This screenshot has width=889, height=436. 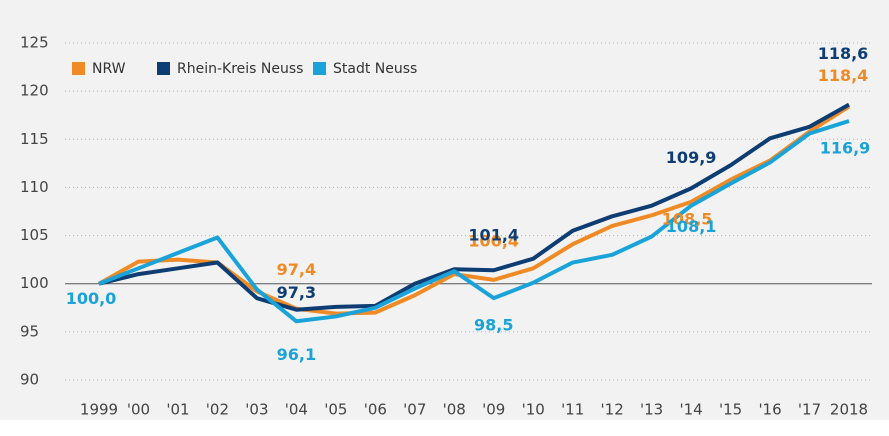 I want to click on x-tick-label: '01, so click(x=177, y=410).